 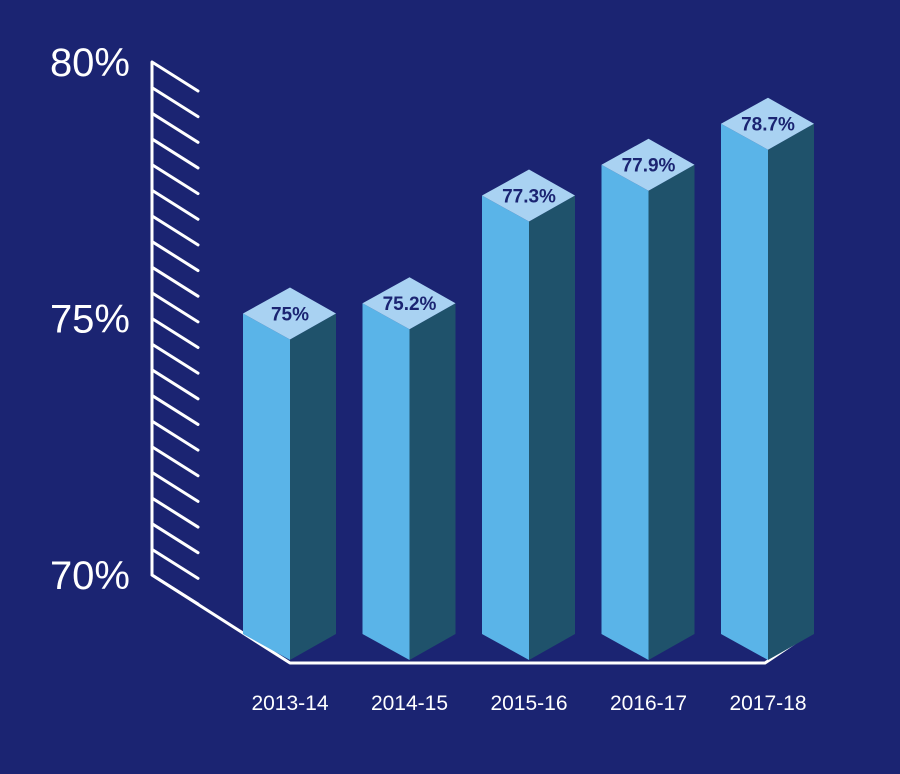 What do you see at coordinates (90, 320) in the screenshot?
I see `y-tick-label: 75%` at bounding box center [90, 320].